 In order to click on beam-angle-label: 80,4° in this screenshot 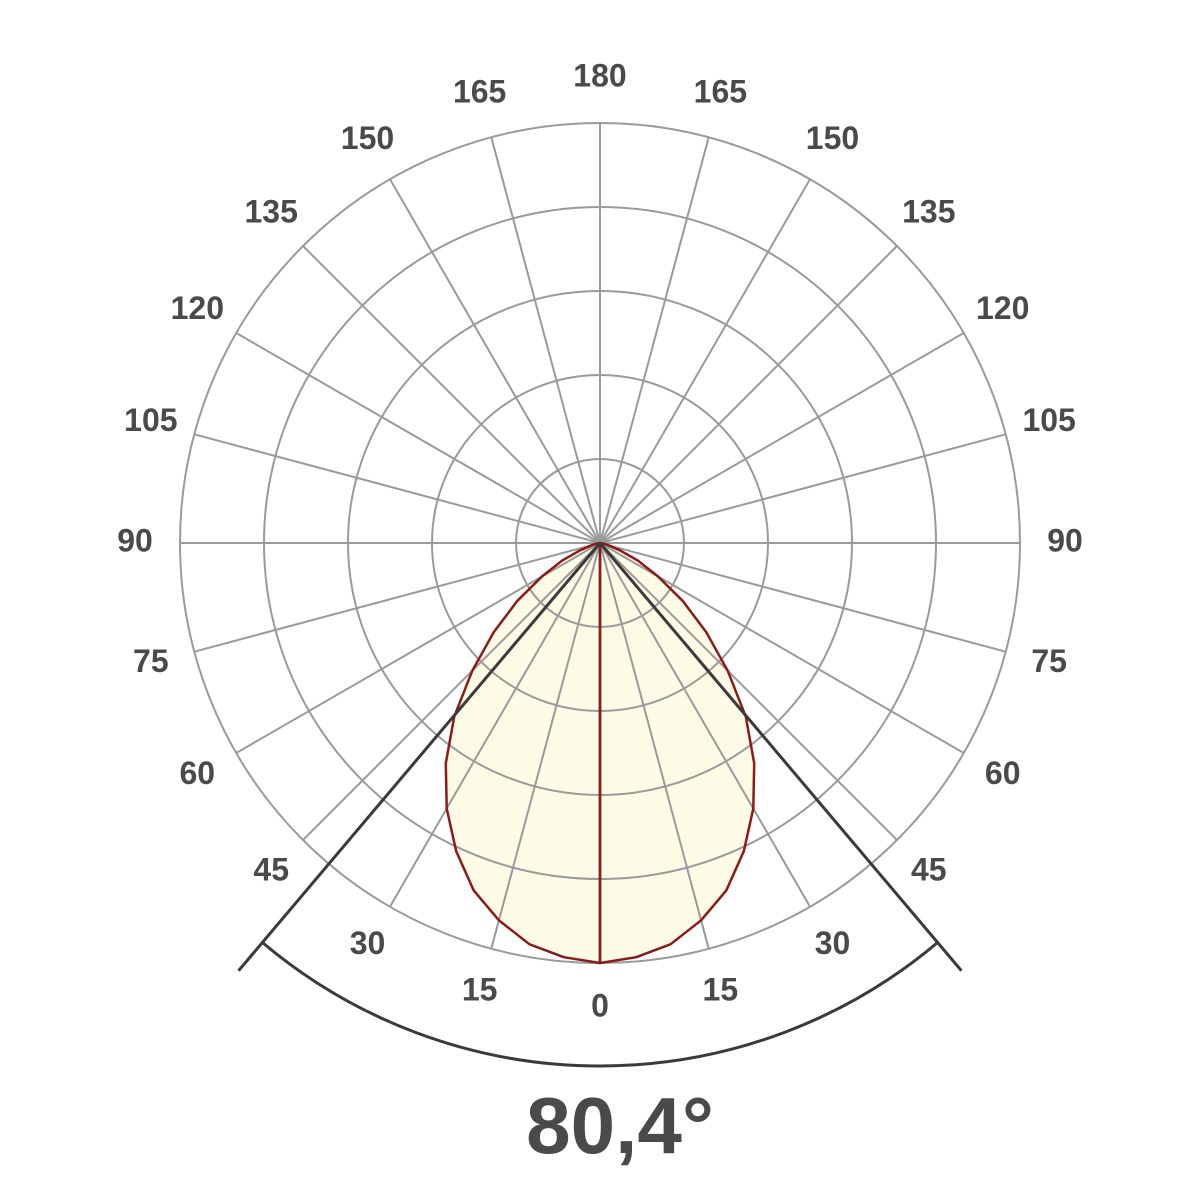, I will do `click(620, 1125)`.